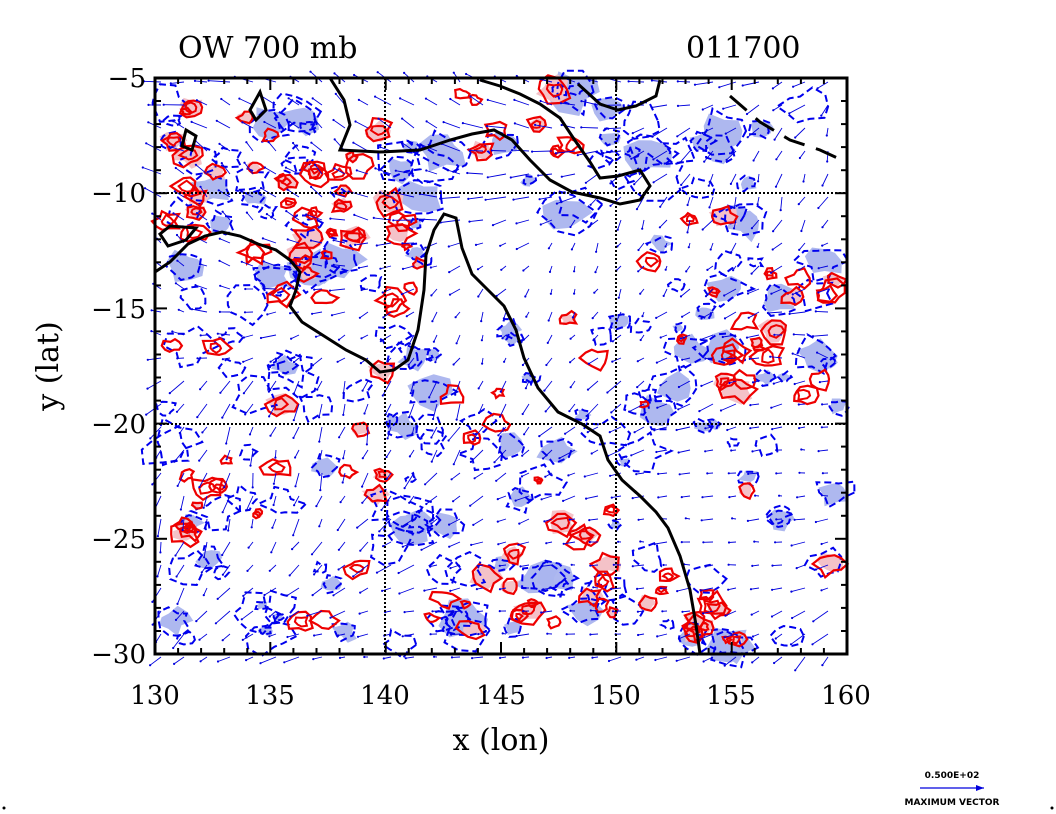 This screenshot has height=814, width=1056. What do you see at coordinates (118, 194) in the screenshot?
I see `y-tick-minus10: −10` at bounding box center [118, 194].